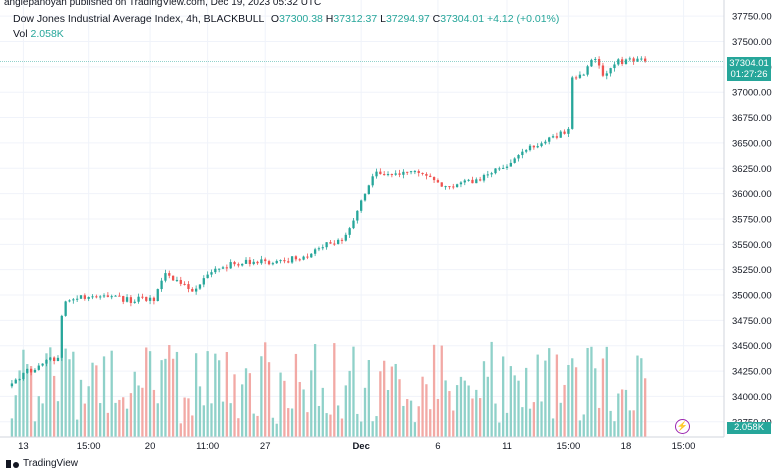 This screenshot has height=470, width=780. I want to click on time-axis: 13 15:00 20 11:00 27 Dec 6 11 15:00 18 15:00, so click(356, 446).